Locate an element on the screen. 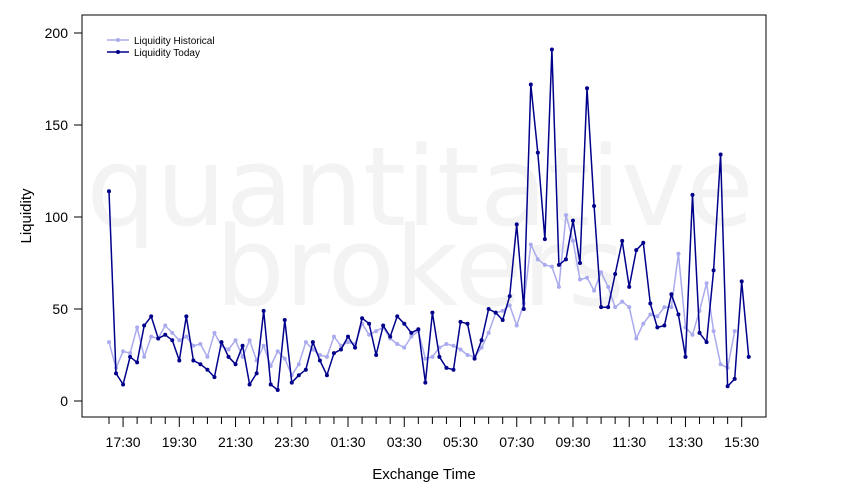  legend-label: Liquidity Historical is located at coordinates (174, 41).